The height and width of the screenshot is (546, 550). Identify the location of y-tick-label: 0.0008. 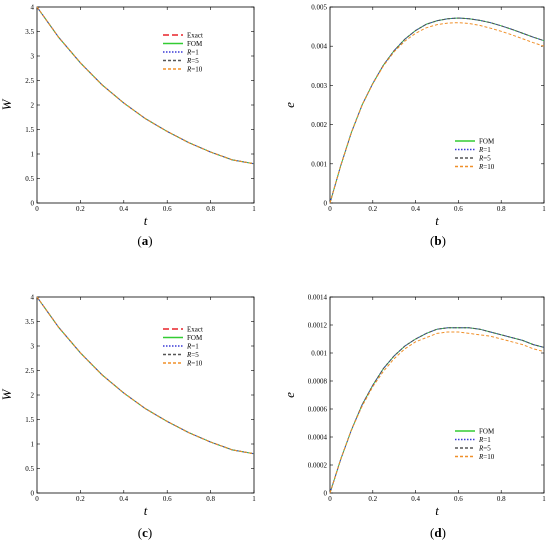
(318, 382).